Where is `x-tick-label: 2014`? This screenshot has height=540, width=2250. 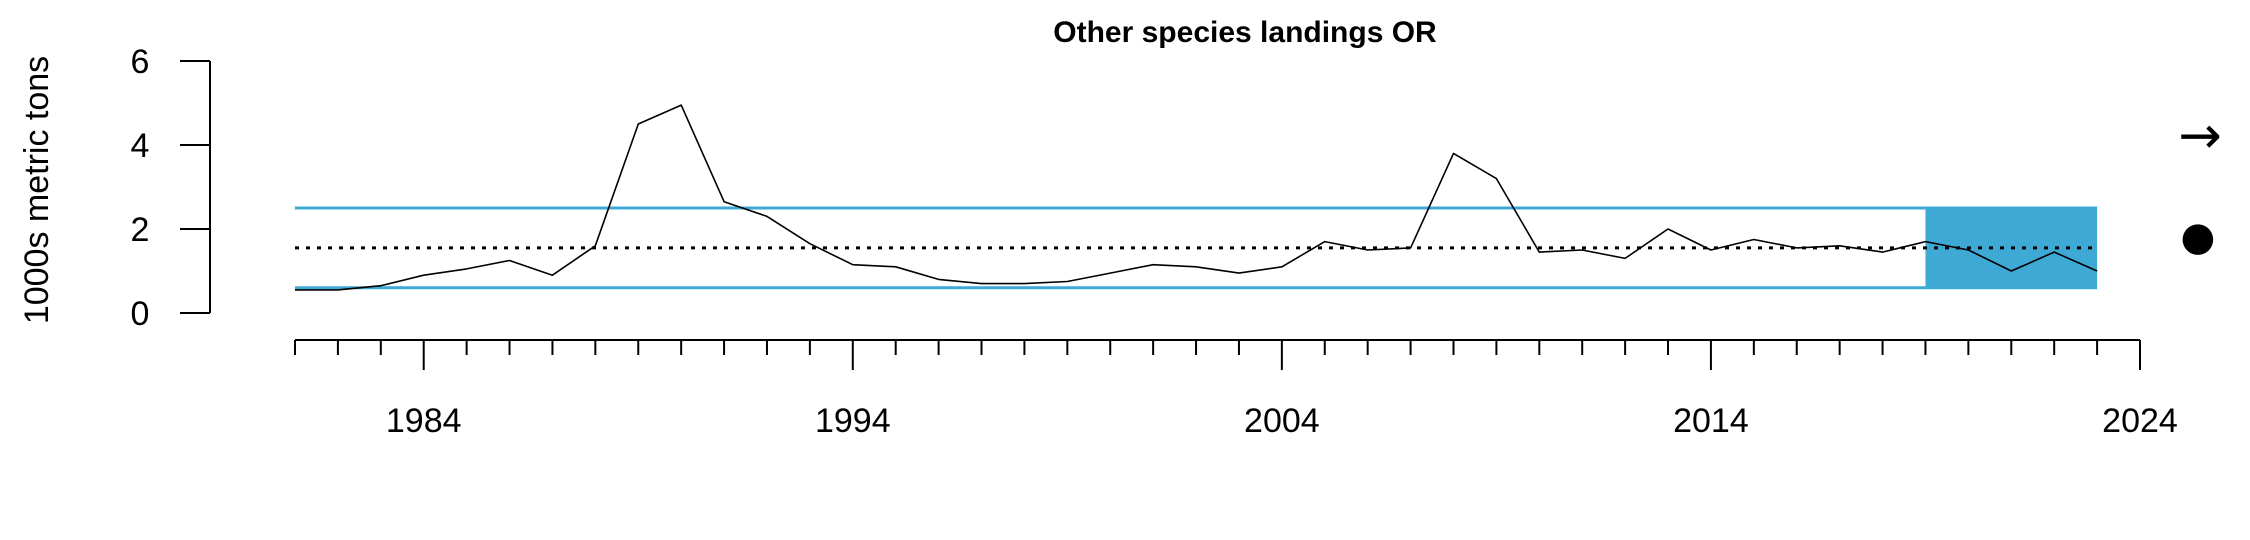
x-tick-label: 2014 is located at coordinates (1711, 421).